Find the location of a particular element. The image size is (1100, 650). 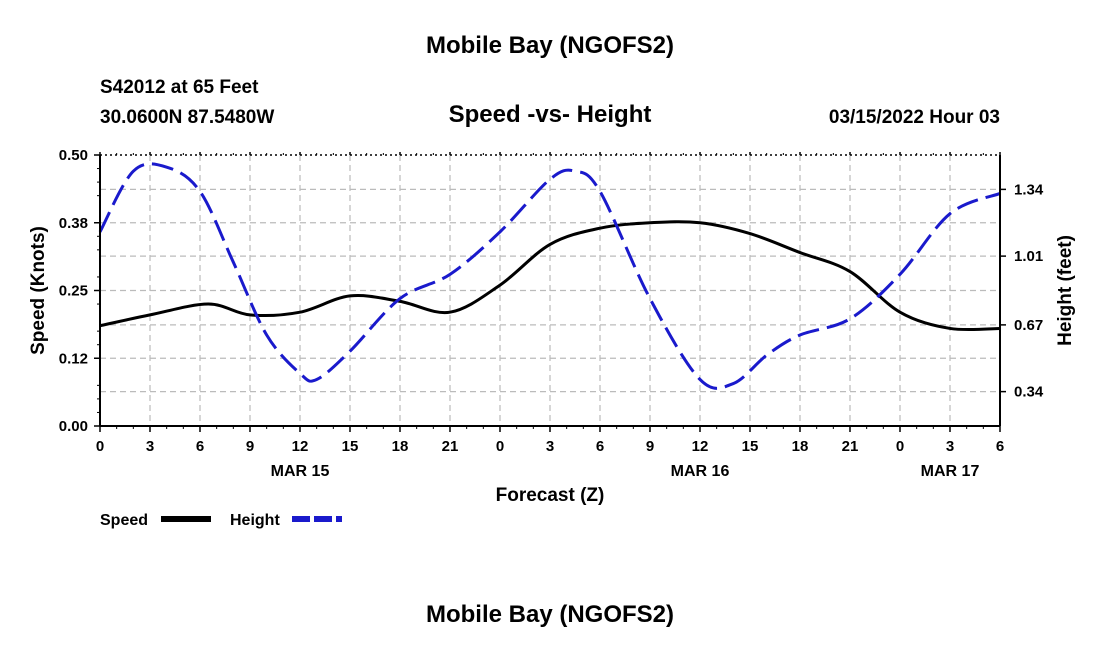

station-coordinates: 30.0600N 87.5480W is located at coordinates (187, 117).